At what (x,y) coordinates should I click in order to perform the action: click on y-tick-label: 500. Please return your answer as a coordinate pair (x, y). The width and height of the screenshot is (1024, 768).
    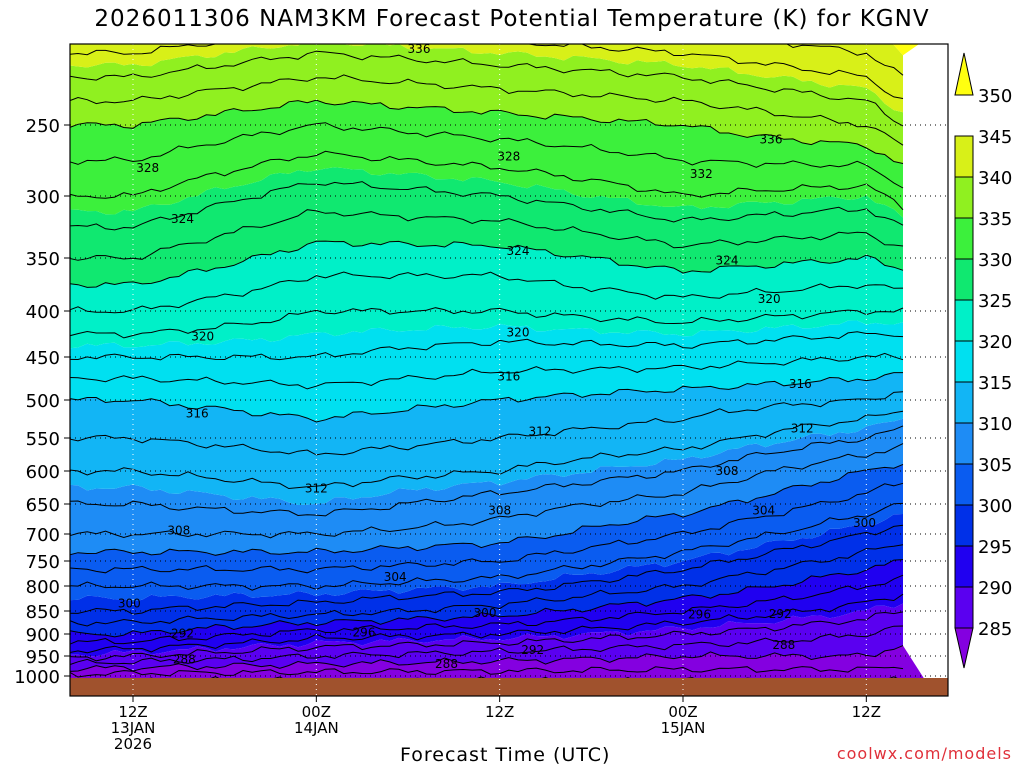
    Looking at the image, I should click on (43, 401).